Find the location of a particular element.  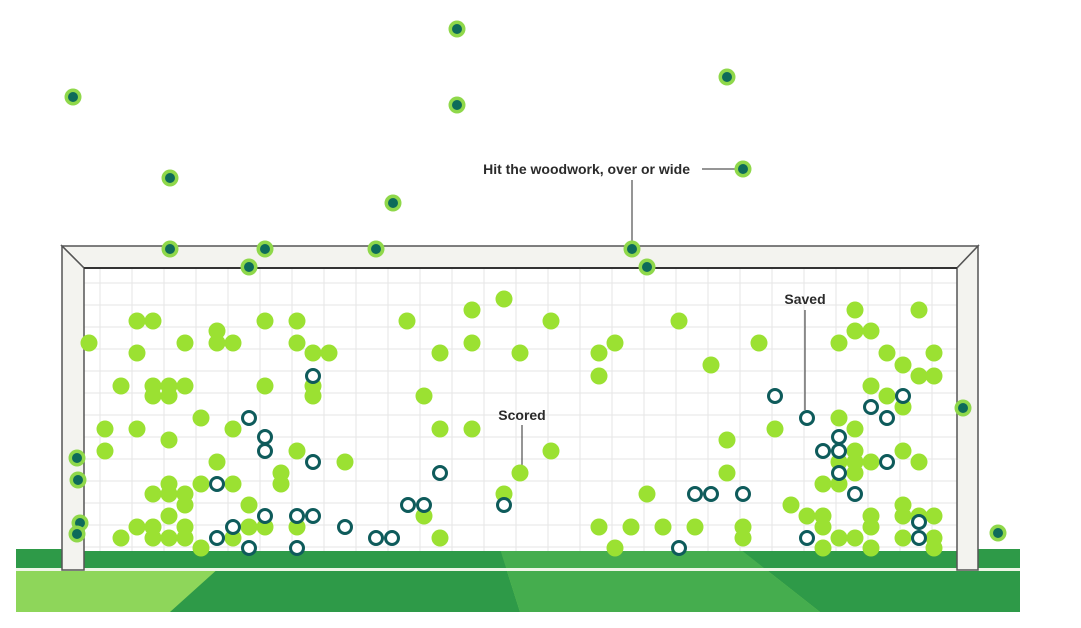

left-post is located at coordinates (73, 407).